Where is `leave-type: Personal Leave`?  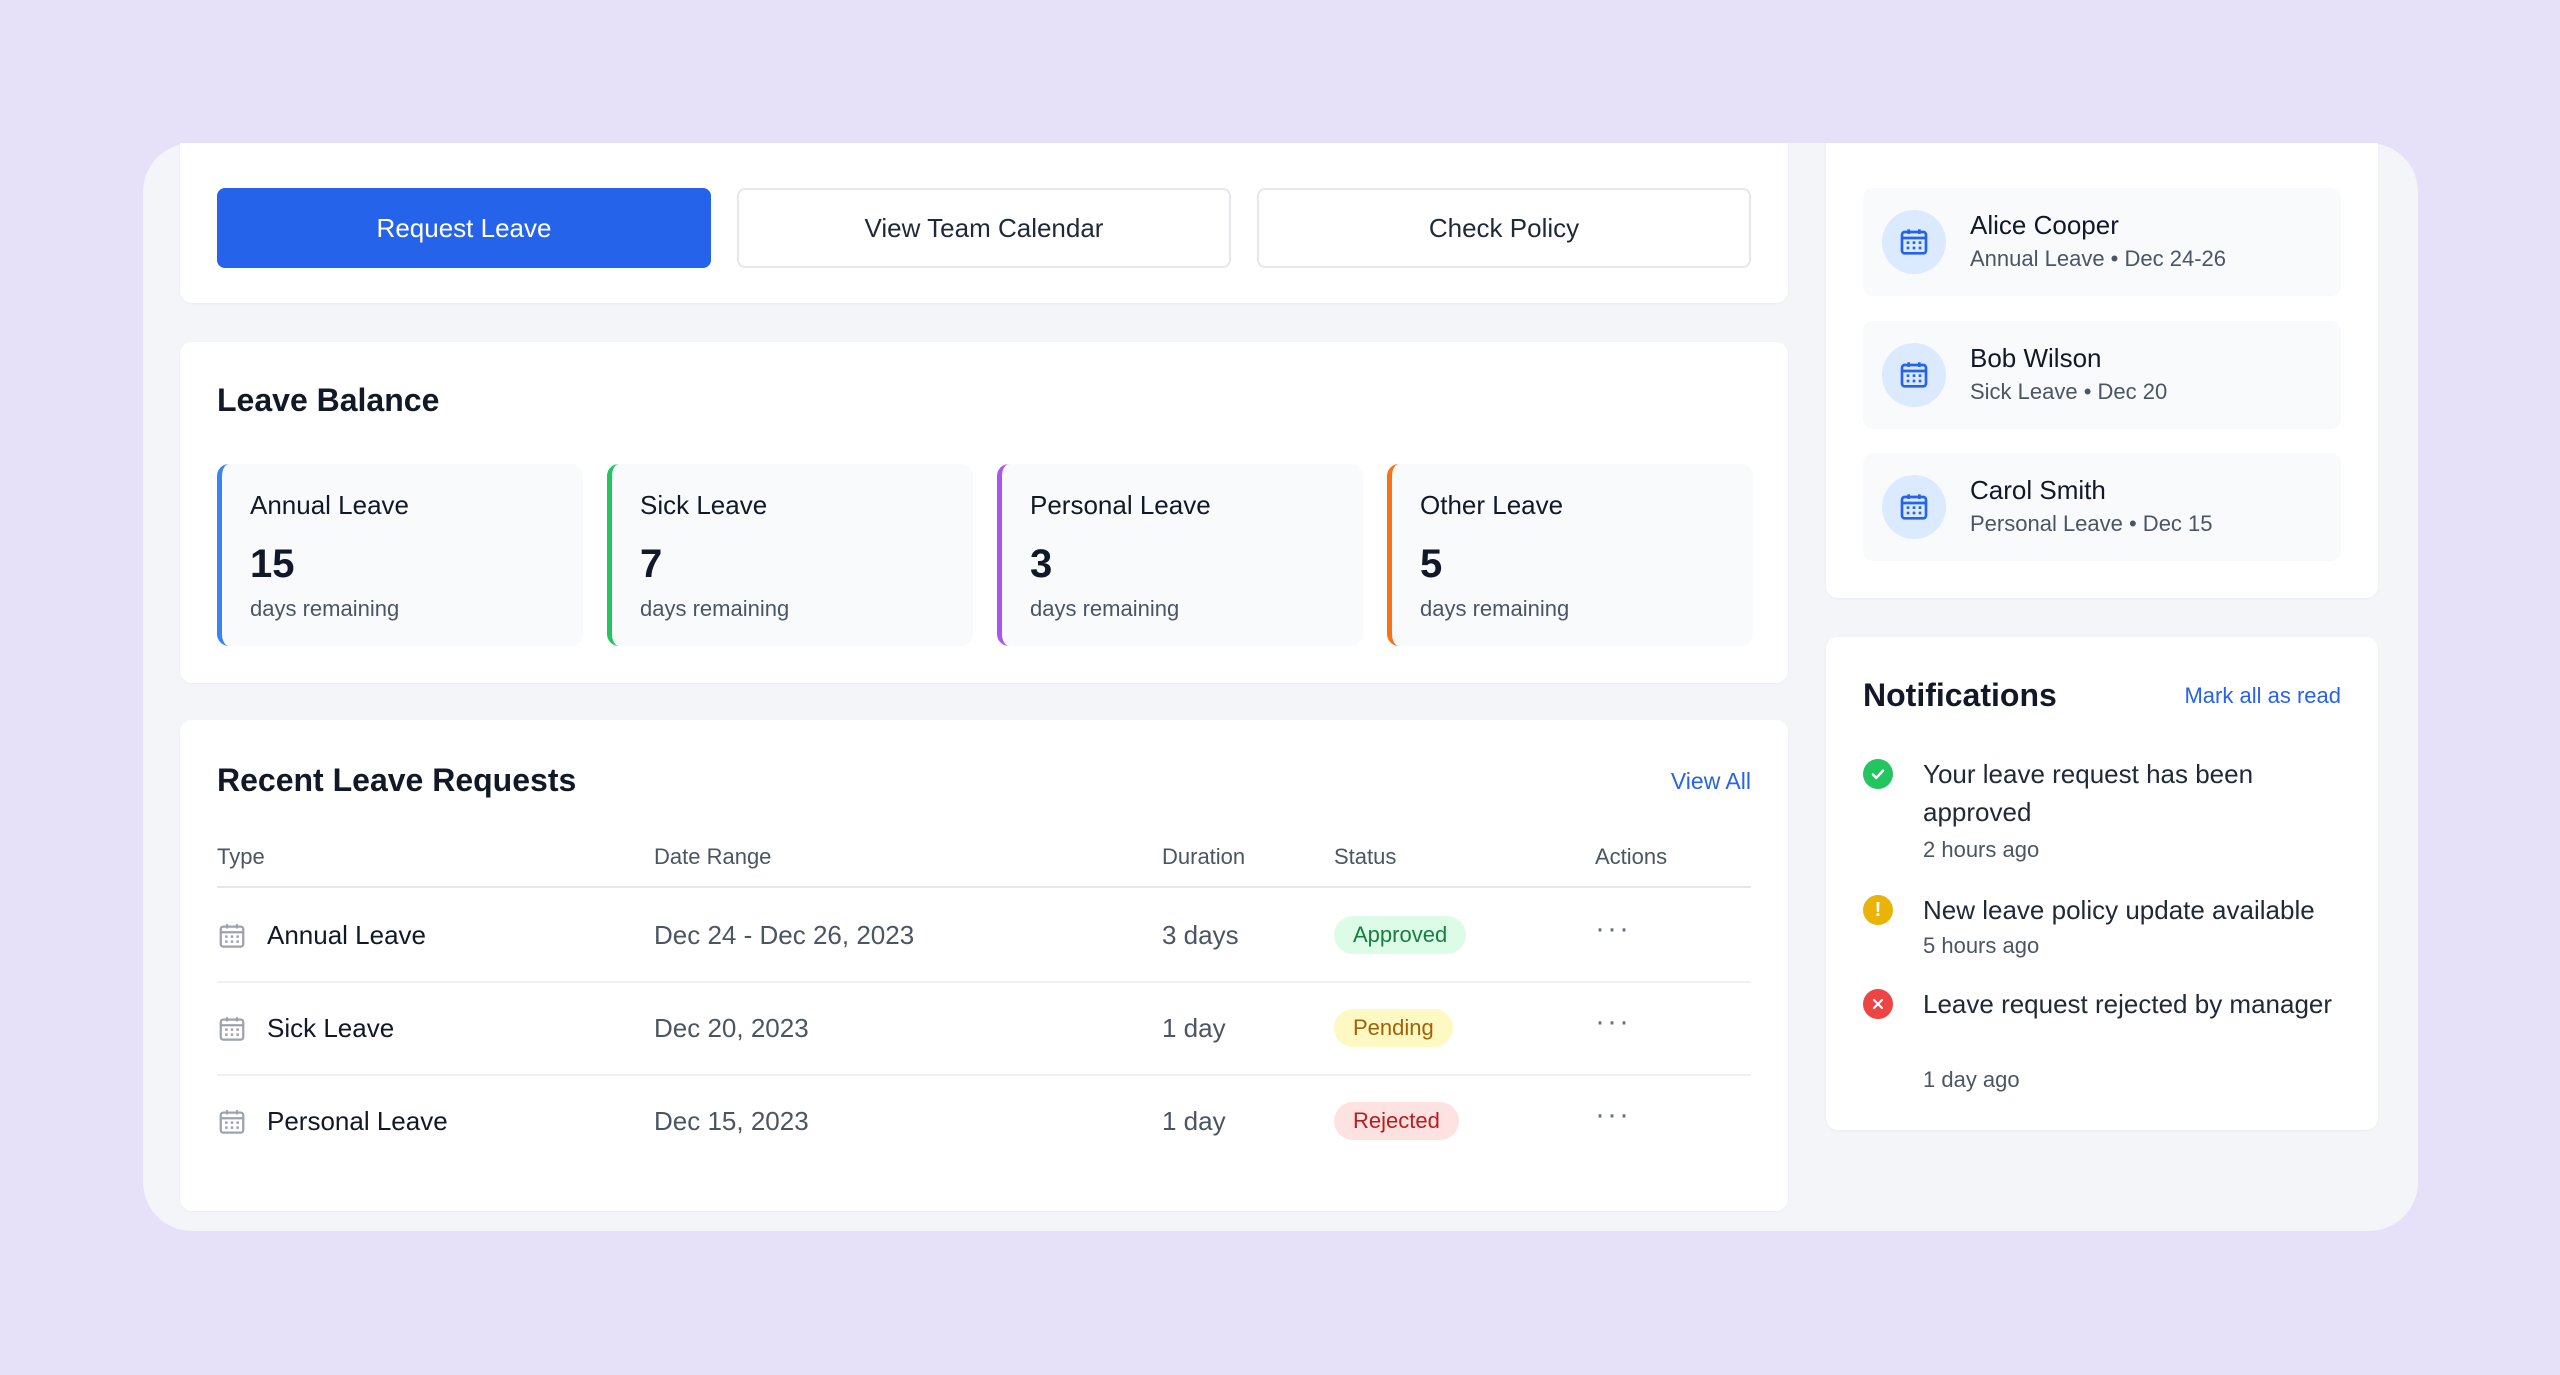 leave-type: Personal Leave is located at coordinates (357, 1121).